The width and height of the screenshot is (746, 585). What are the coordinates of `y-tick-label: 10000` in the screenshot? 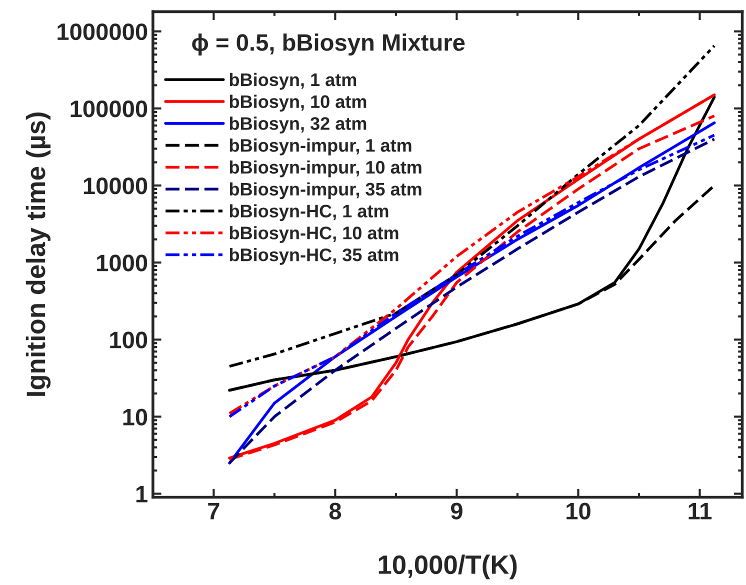 It's located at (116, 186).